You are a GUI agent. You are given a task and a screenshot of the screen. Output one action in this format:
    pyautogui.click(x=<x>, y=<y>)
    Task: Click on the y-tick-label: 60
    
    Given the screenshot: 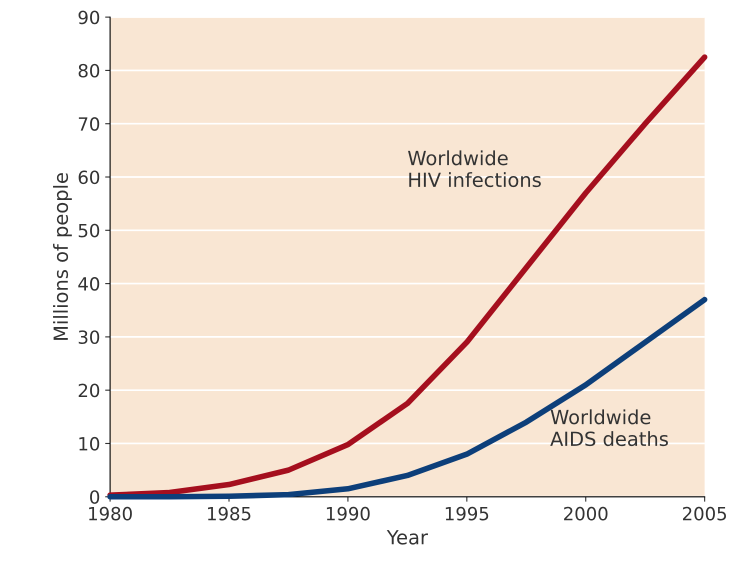 What is the action you would take?
    pyautogui.click(x=89, y=177)
    